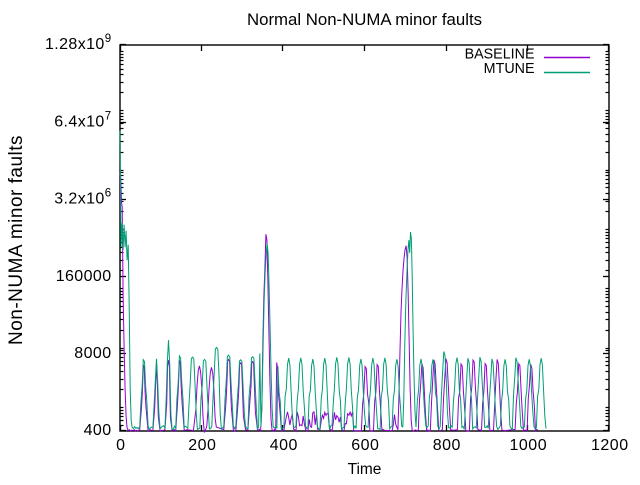  Describe the element at coordinates (82, 198) in the screenshot. I see `svg-text: 3.2x10⁶` at that location.